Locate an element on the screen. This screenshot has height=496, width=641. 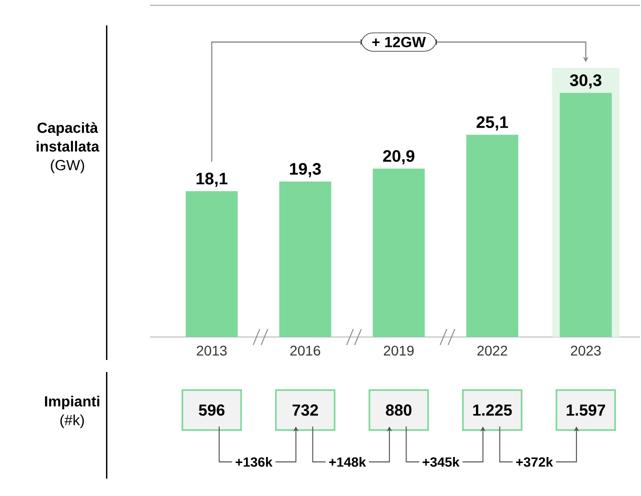
text: +136k is located at coordinates (254, 462).